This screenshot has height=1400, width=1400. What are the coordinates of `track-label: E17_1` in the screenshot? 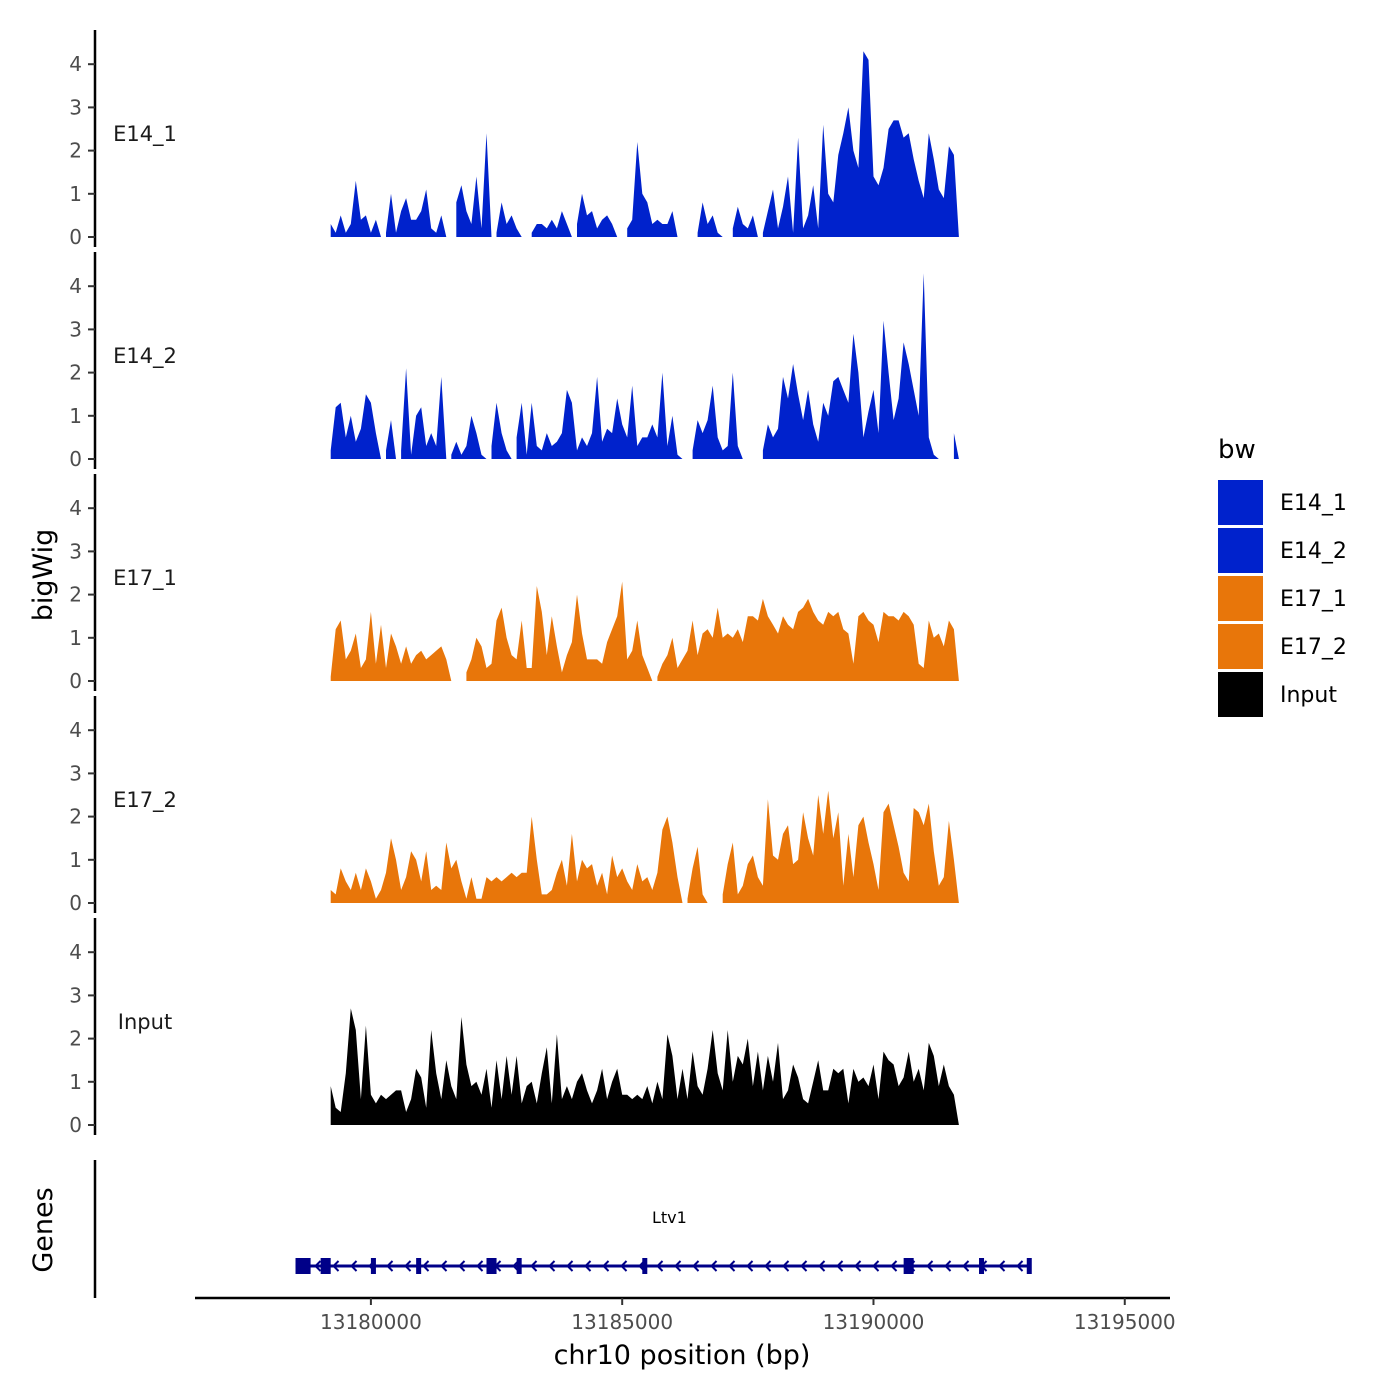 It's located at (145, 578).